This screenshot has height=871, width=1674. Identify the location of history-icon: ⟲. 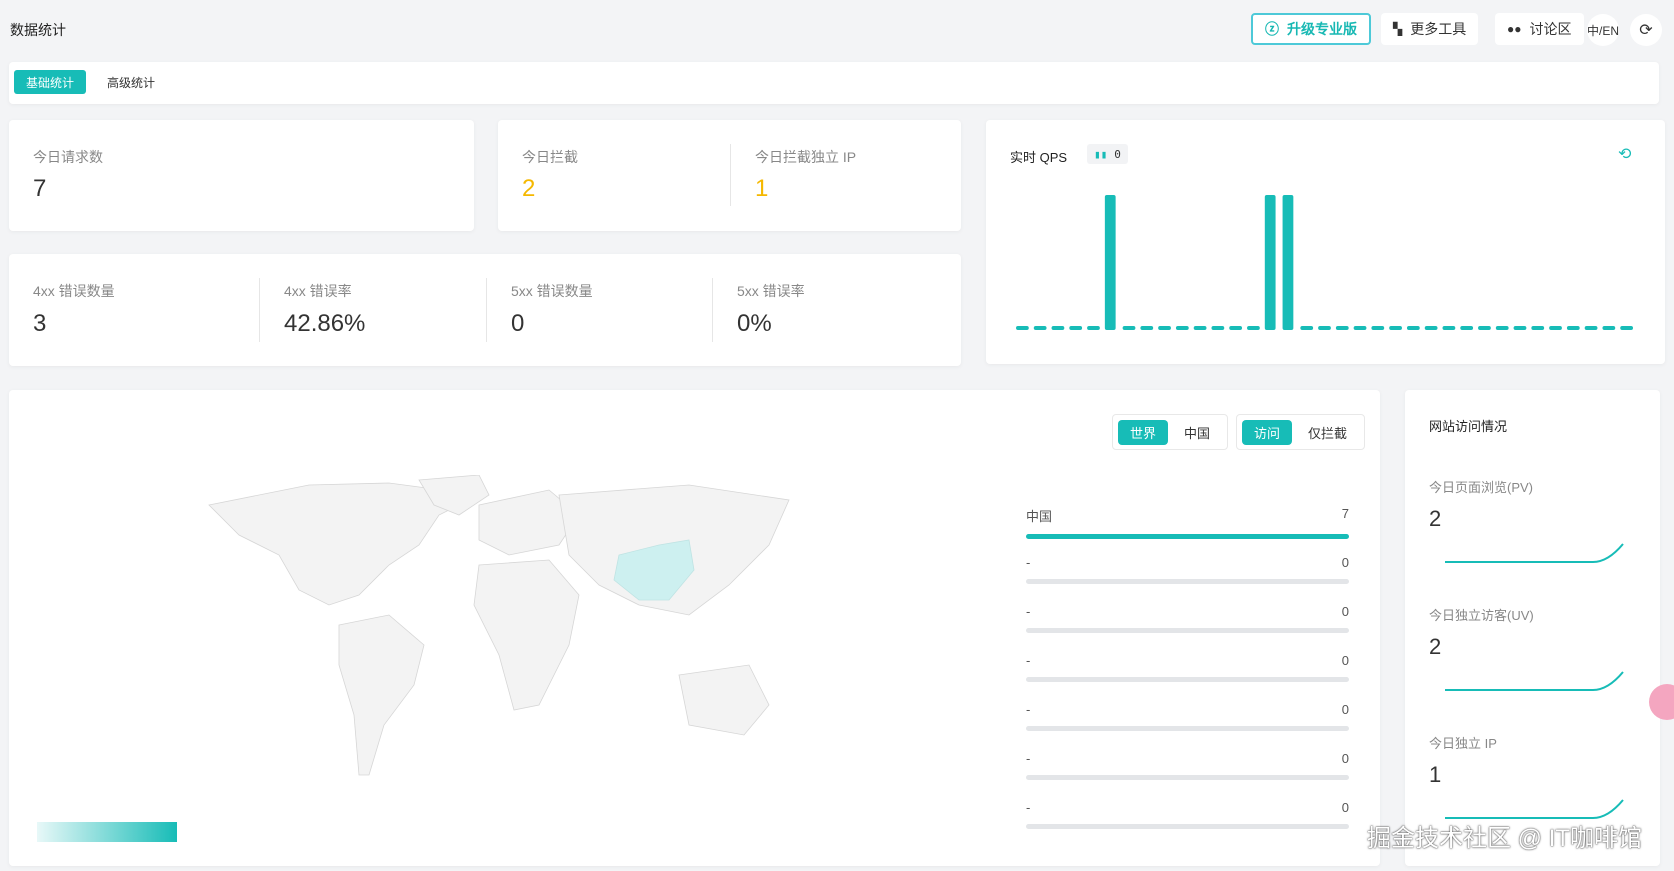
(1625, 154).